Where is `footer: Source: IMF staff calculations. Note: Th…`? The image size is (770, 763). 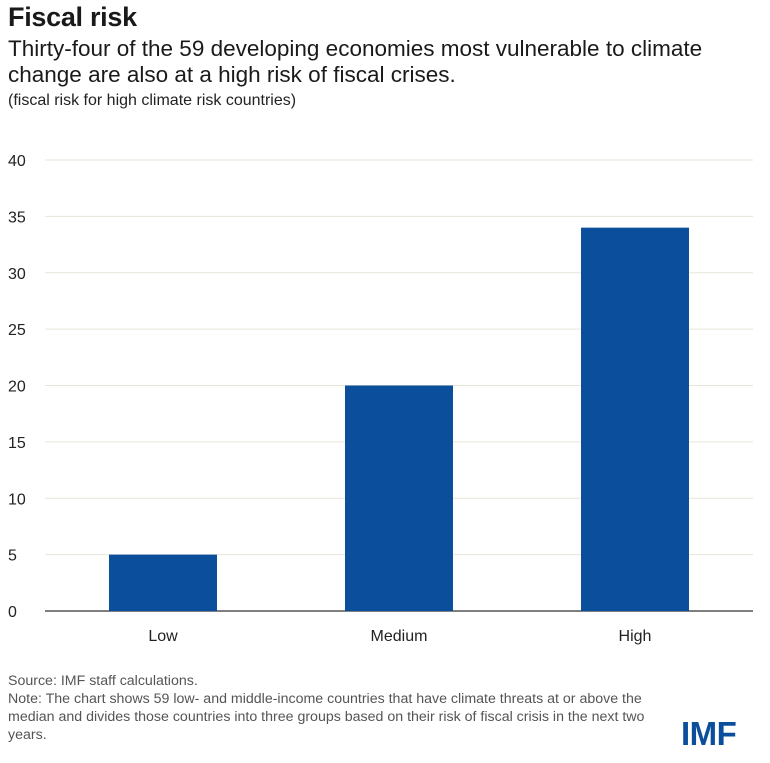
footer: Source: IMF staff calculations. Note: Th… is located at coordinates (333, 708).